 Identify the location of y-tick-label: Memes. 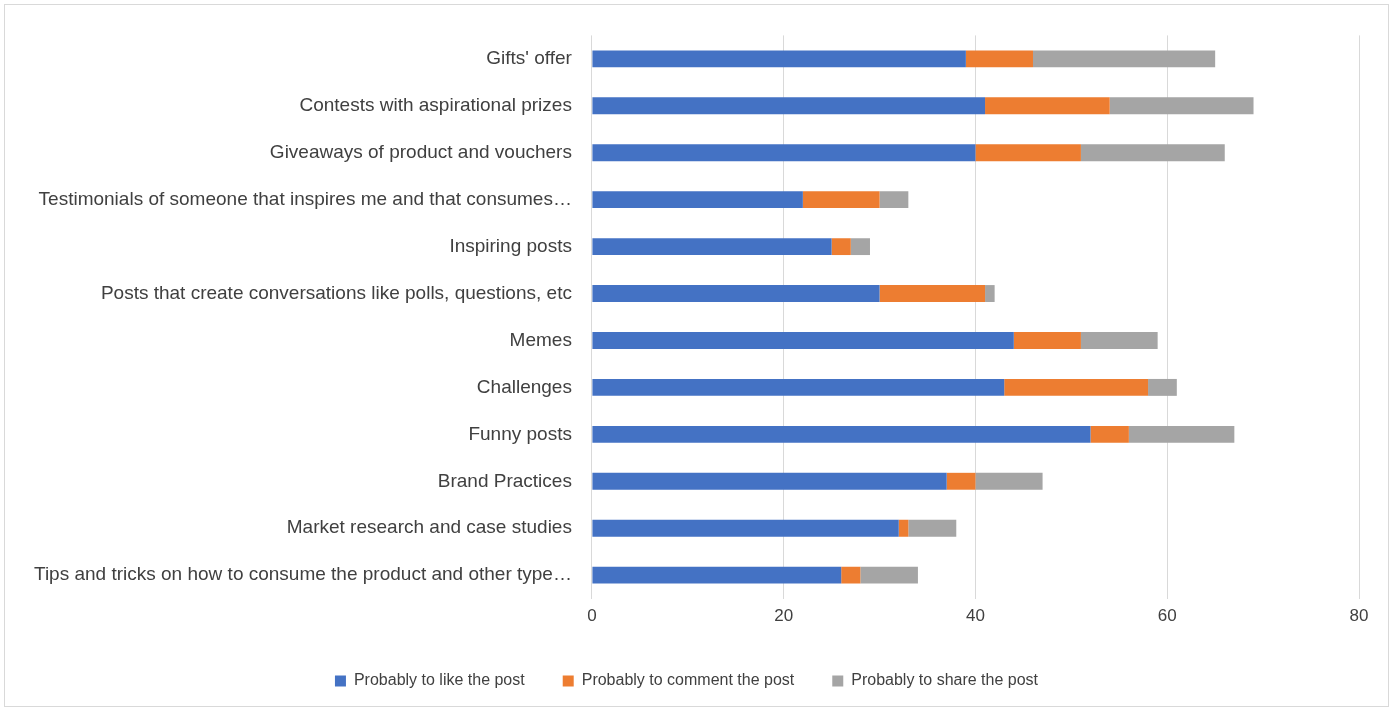
(540, 339).